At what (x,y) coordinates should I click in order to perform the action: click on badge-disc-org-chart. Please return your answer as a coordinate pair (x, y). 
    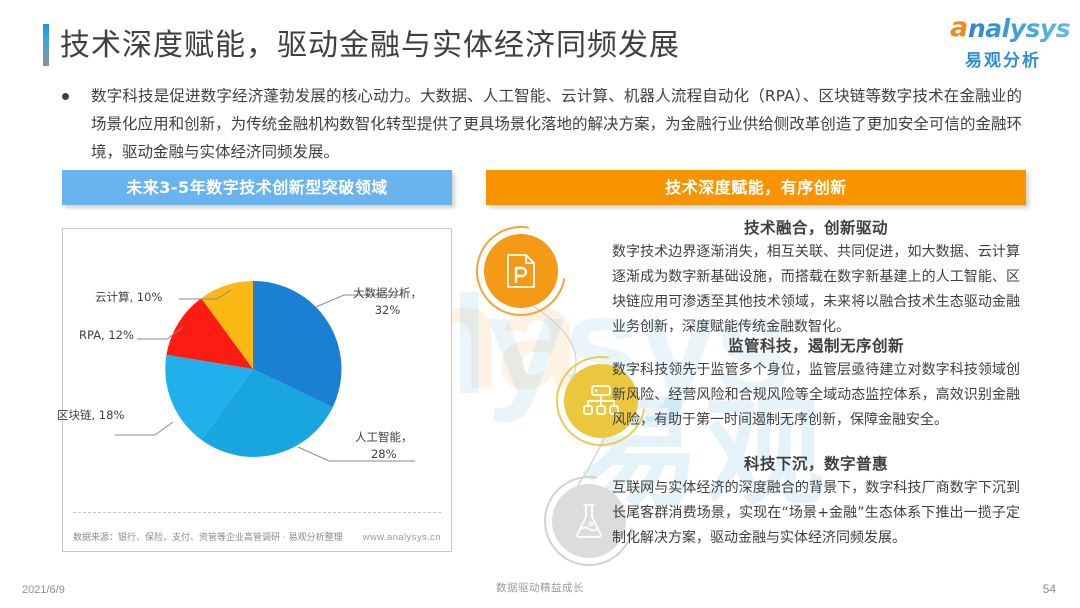
    Looking at the image, I should click on (601, 401).